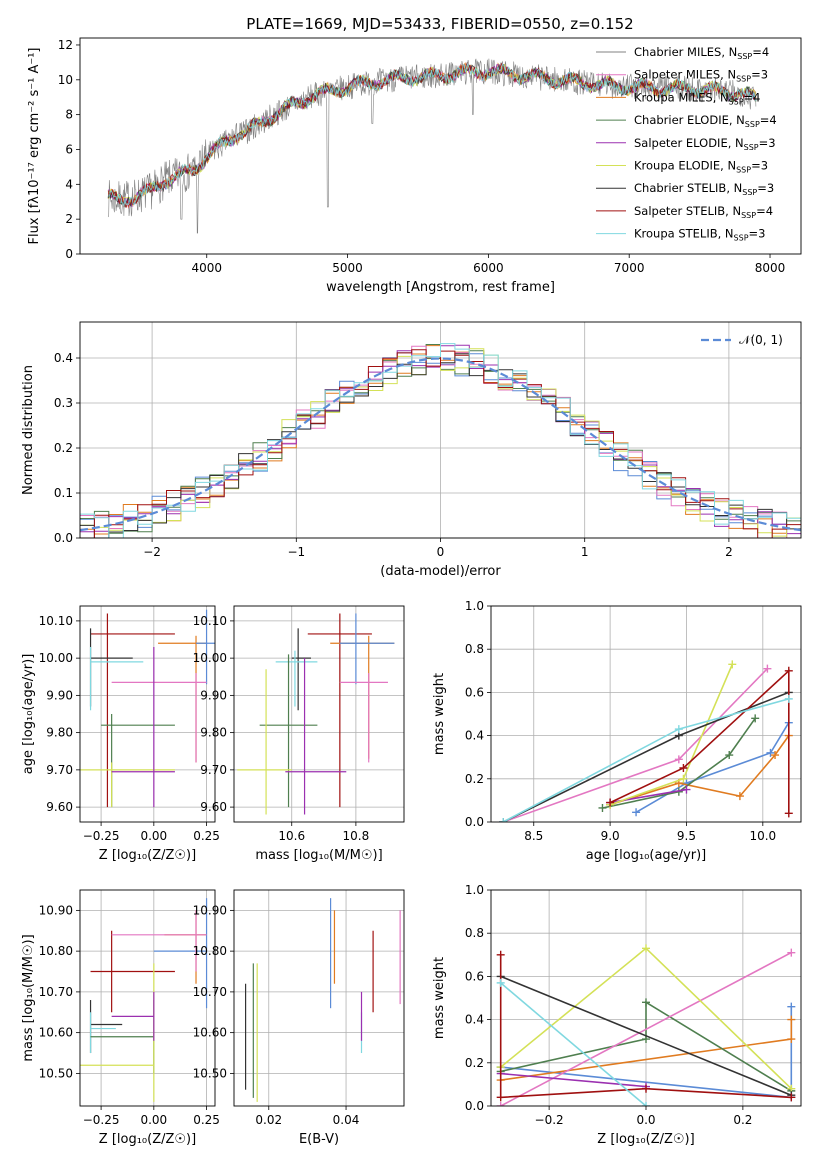 Image resolution: width=819 pixels, height=1170 pixels. Describe the element at coordinates (439, 998) in the screenshot. I see `y-axis-label: mass weight` at that location.